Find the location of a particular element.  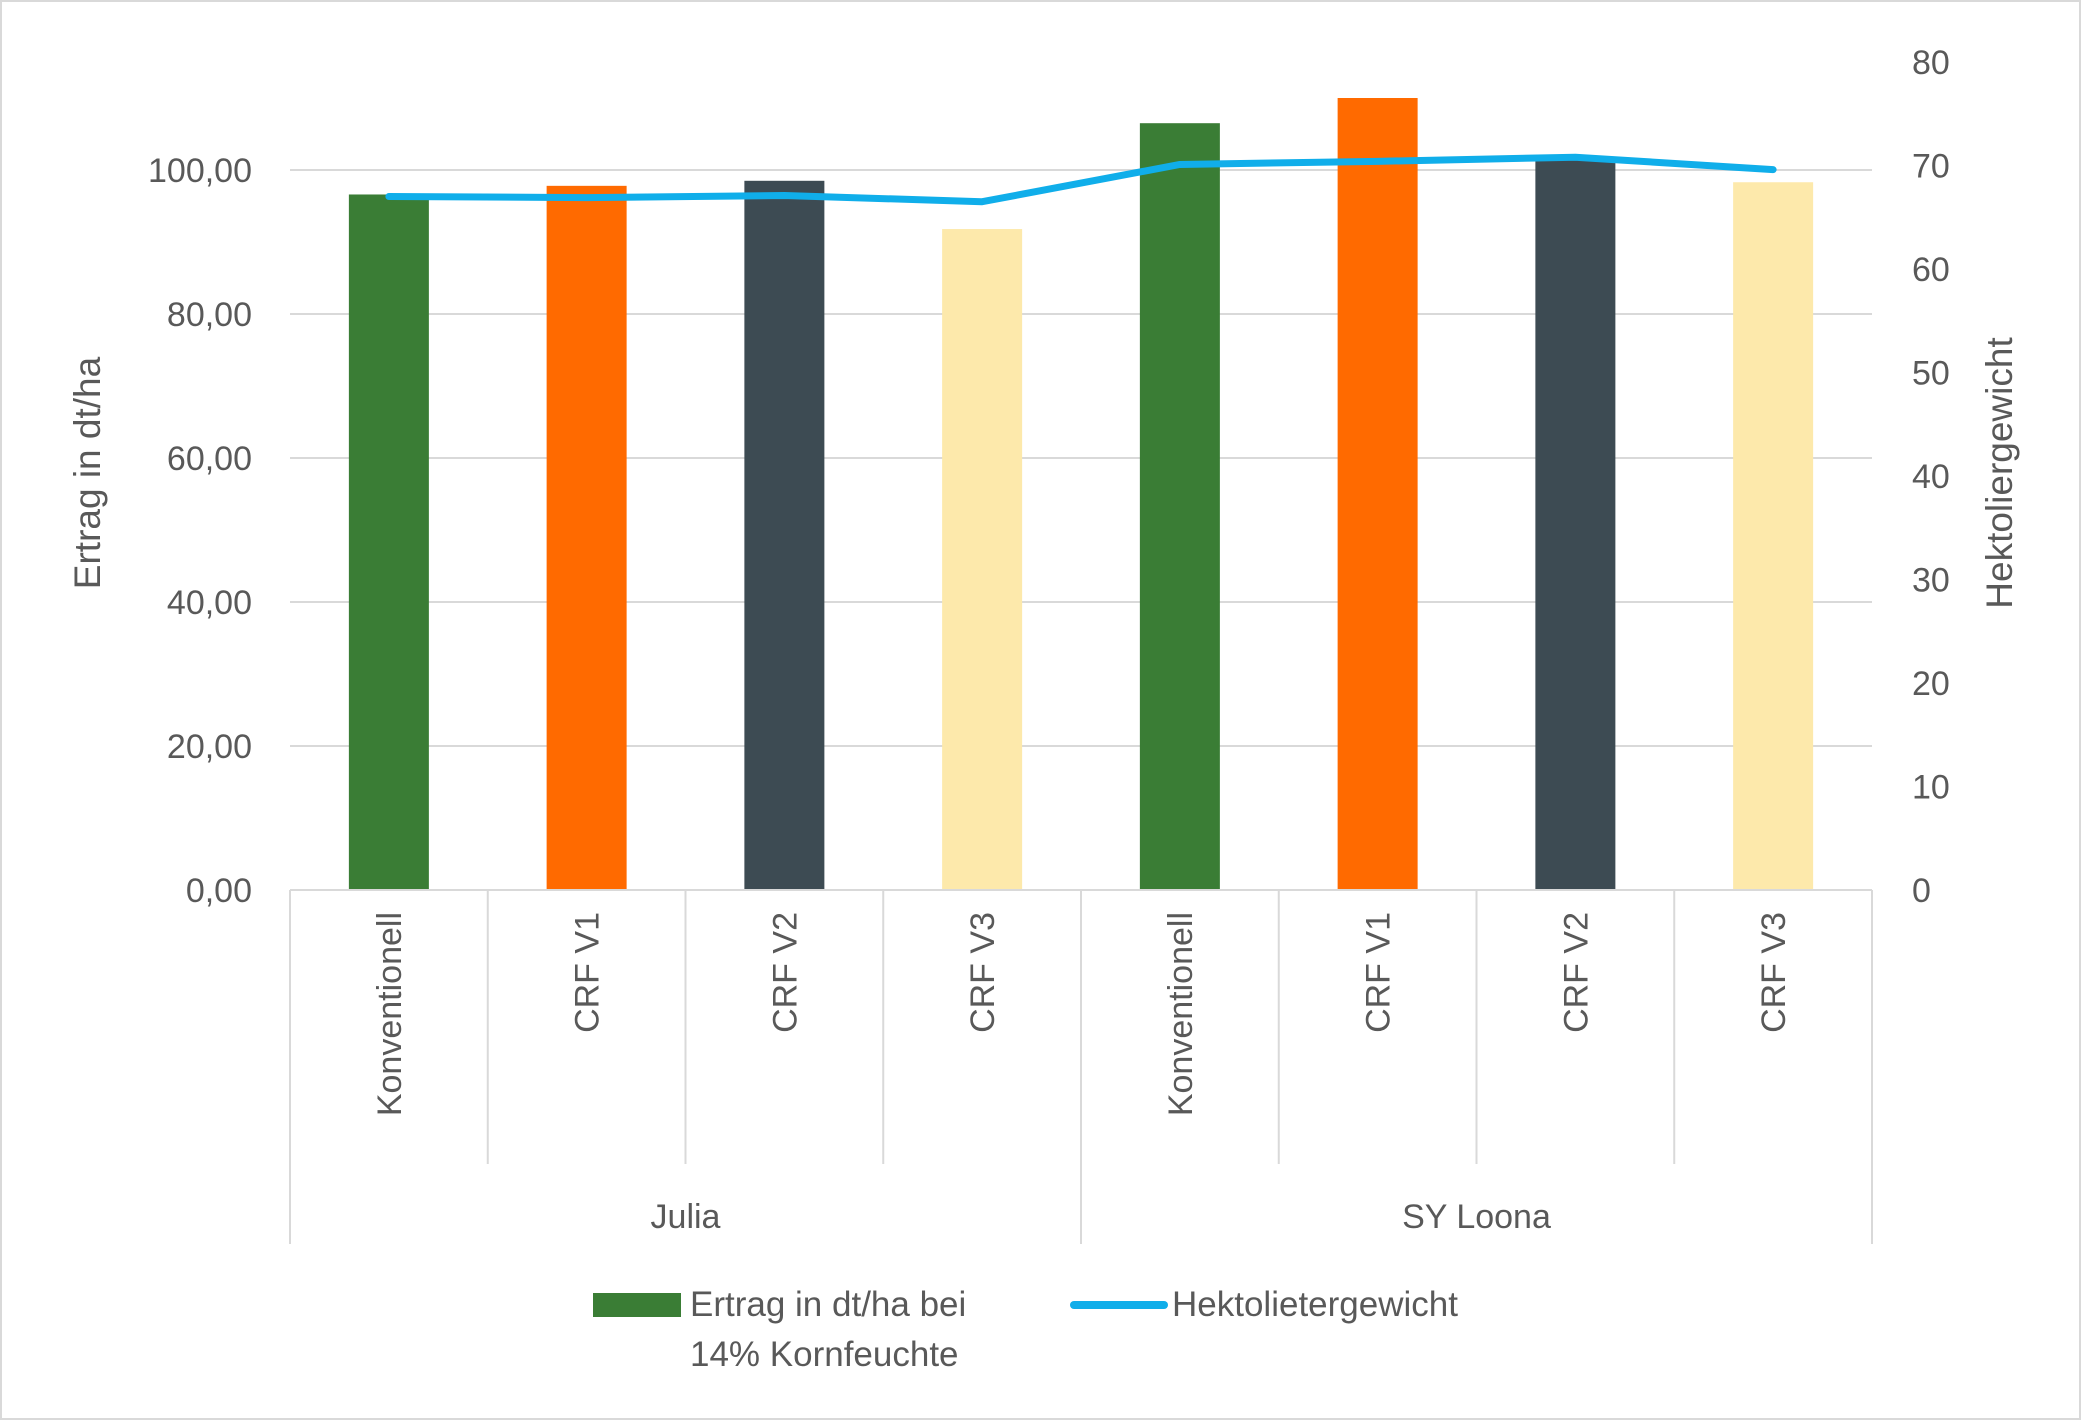

right-tick-label-0: 0 is located at coordinates (1921, 891).